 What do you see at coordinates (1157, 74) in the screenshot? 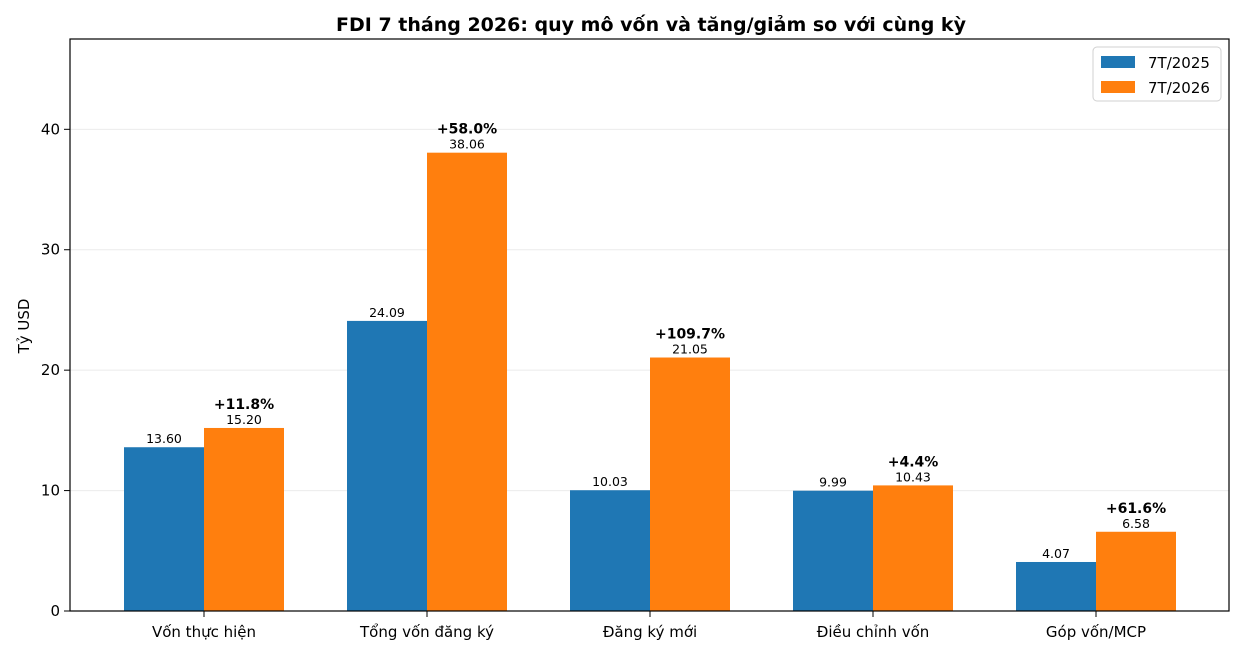
I see `legend: 7T/2025 7T/2026` at bounding box center [1157, 74].